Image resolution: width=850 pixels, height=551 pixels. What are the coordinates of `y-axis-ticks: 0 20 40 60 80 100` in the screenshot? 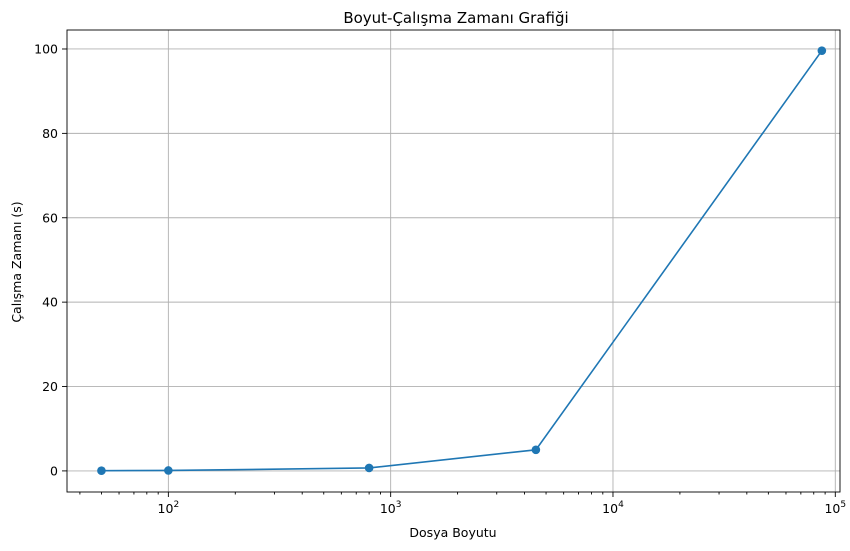 It's located at (50, 259).